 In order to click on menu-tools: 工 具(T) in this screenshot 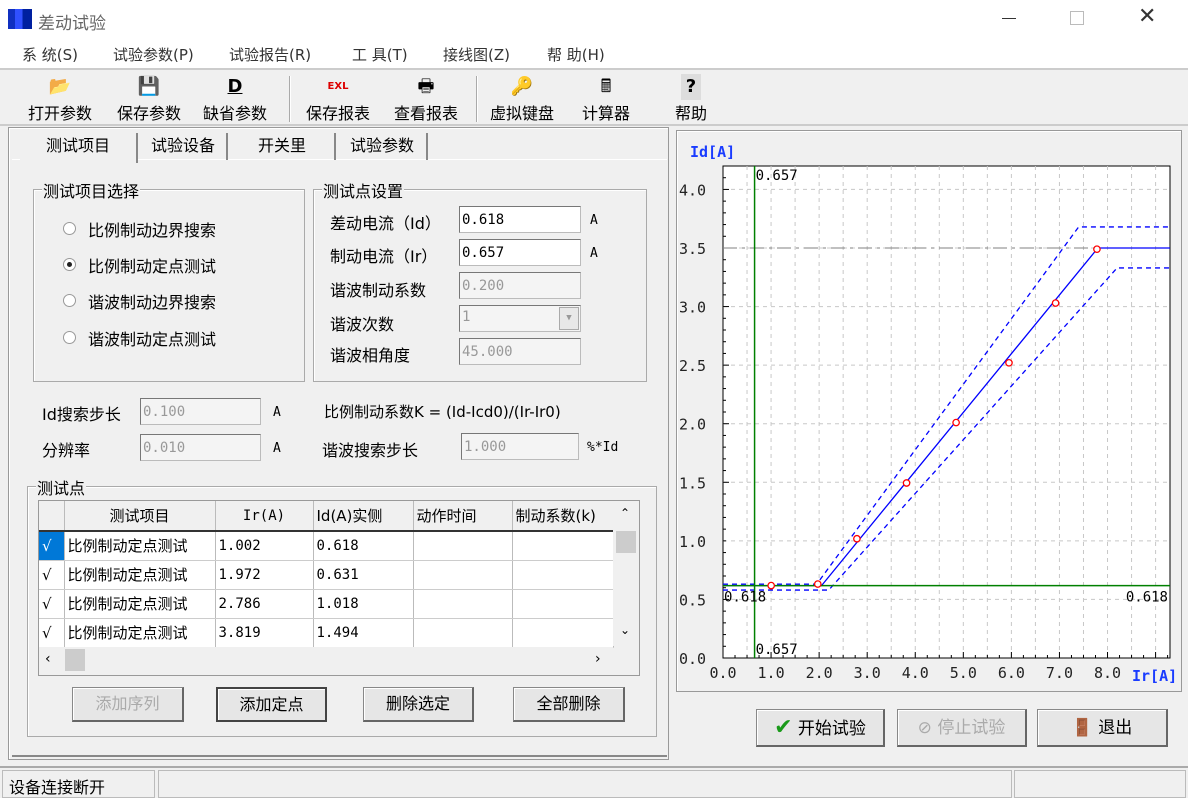, I will do `click(380, 55)`.